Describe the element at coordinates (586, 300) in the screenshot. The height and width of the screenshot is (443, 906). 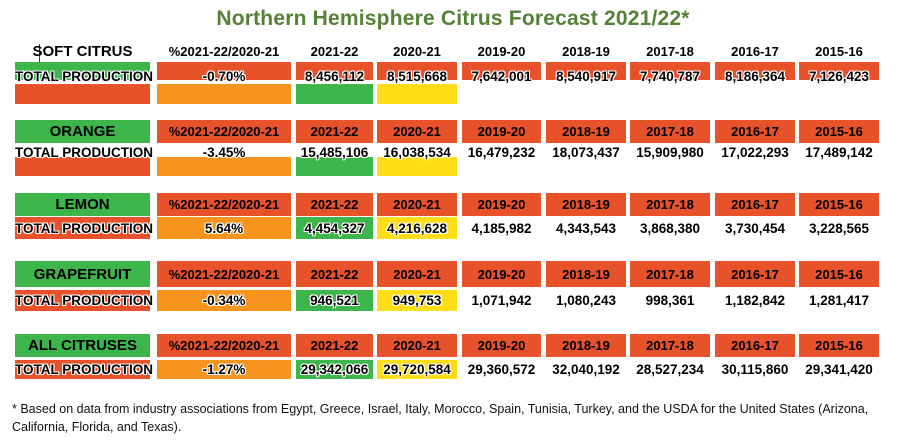
I see `value-2018-19: 1,080,243` at that location.